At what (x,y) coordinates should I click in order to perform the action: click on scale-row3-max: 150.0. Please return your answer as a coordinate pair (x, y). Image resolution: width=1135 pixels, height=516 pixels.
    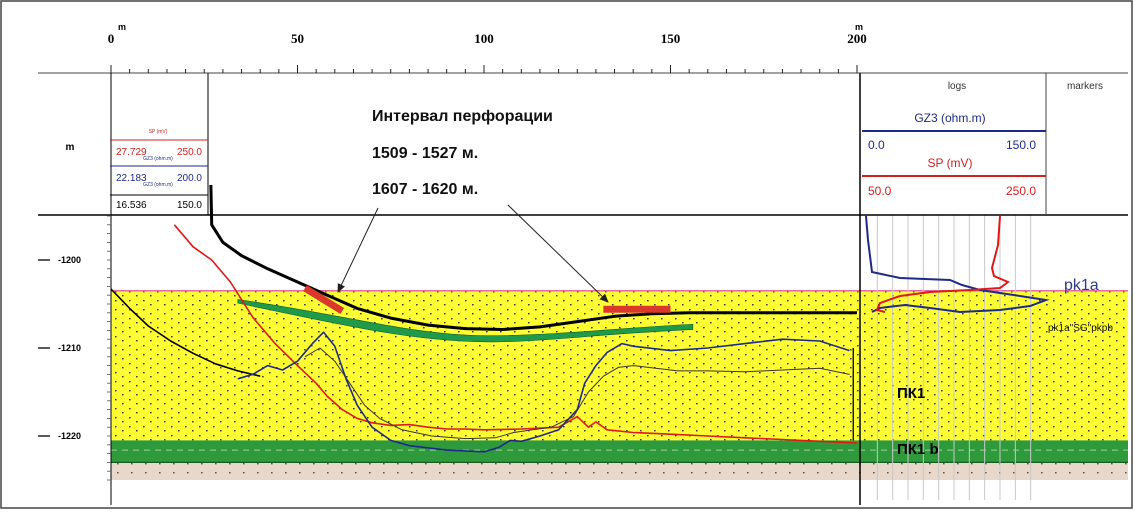
    Looking at the image, I should click on (189, 205).